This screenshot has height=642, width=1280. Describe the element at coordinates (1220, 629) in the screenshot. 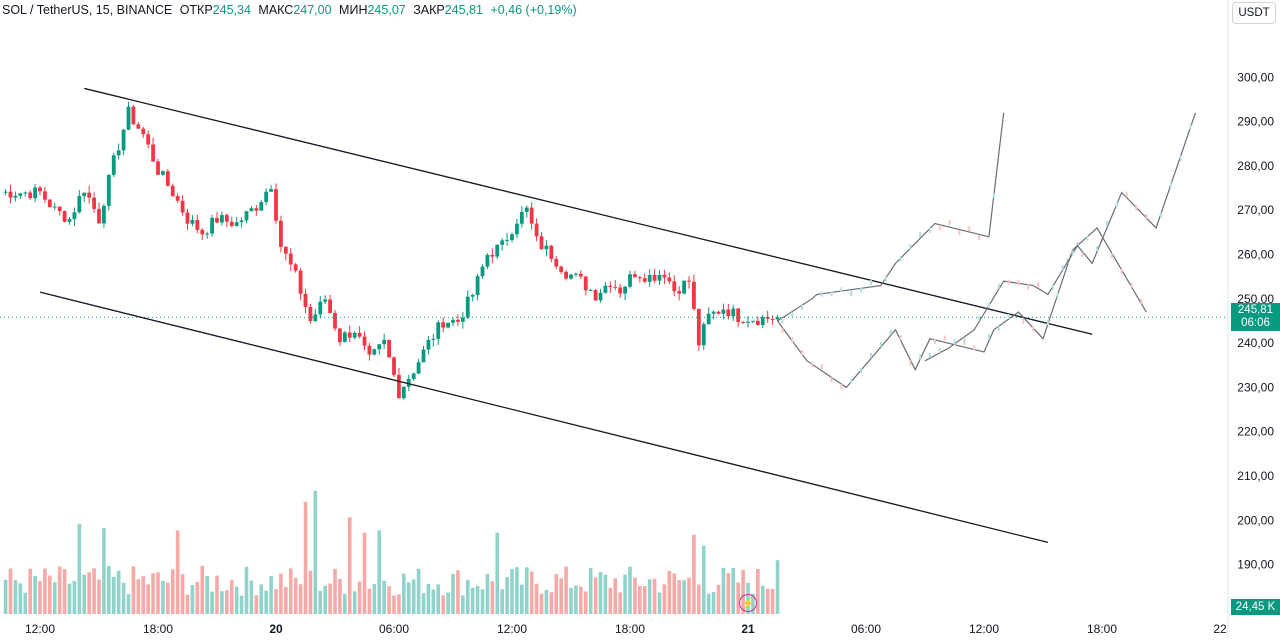

I see `x-tick-label: 22` at that location.